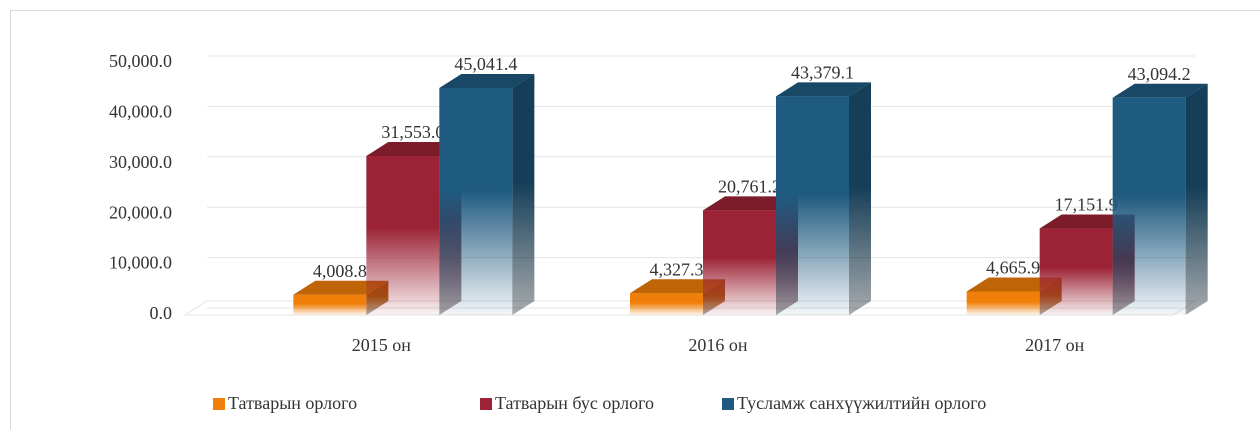 The height and width of the screenshot is (430, 1260). What do you see at coordinates (140, 162) in the screenshot?
I see `y-tick-label: 30,000.0` at bounding box center [140, 162].